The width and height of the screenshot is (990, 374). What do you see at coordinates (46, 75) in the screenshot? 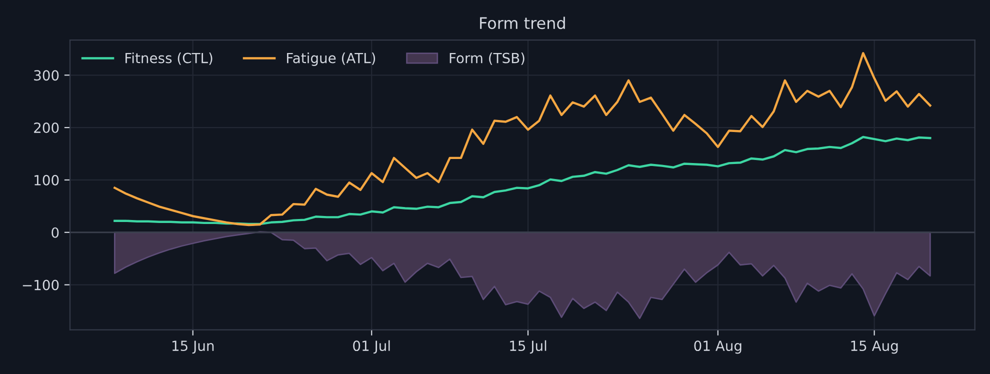
I see `y-tick-label: 300` at bounding box center [46, 75].